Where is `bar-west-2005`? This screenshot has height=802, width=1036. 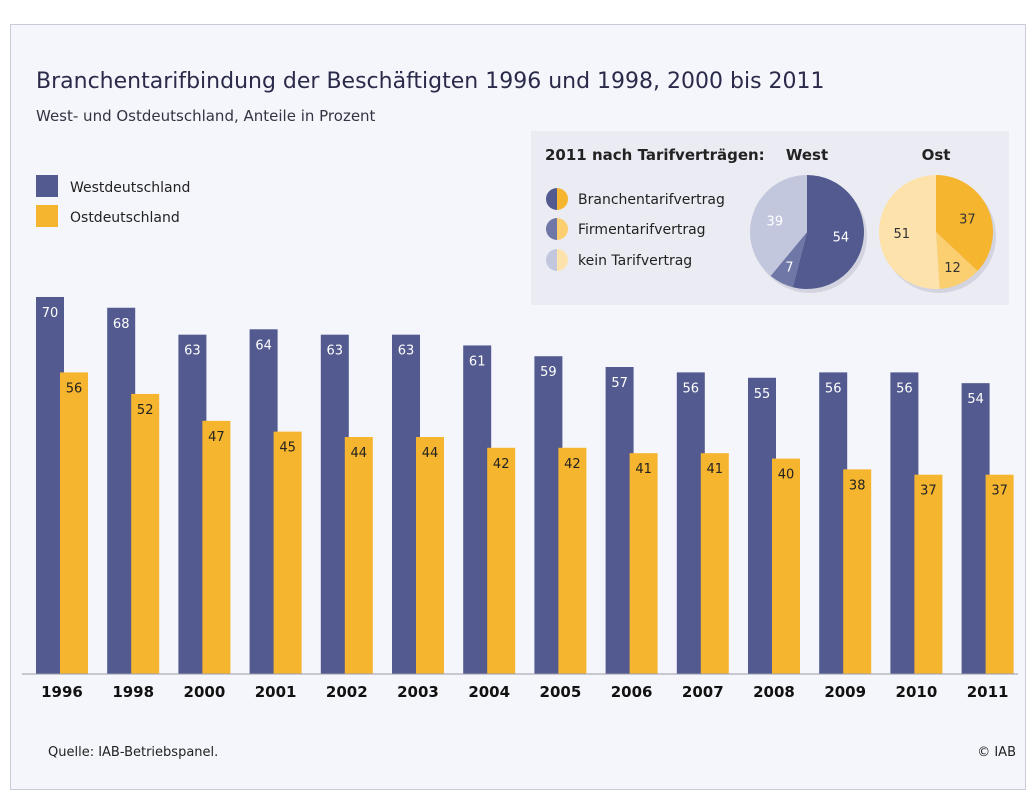 bar-west-2005 is located at coordinates (548, 515).